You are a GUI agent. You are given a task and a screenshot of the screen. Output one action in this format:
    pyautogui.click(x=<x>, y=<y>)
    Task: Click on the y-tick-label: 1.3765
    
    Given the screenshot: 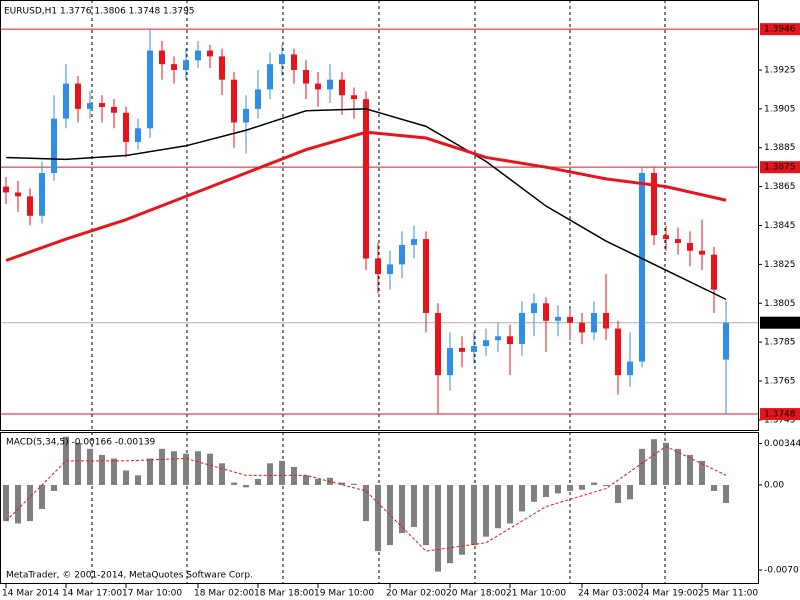 What is the action you would take?
    pyautogui.click(x=780, y=382)
    